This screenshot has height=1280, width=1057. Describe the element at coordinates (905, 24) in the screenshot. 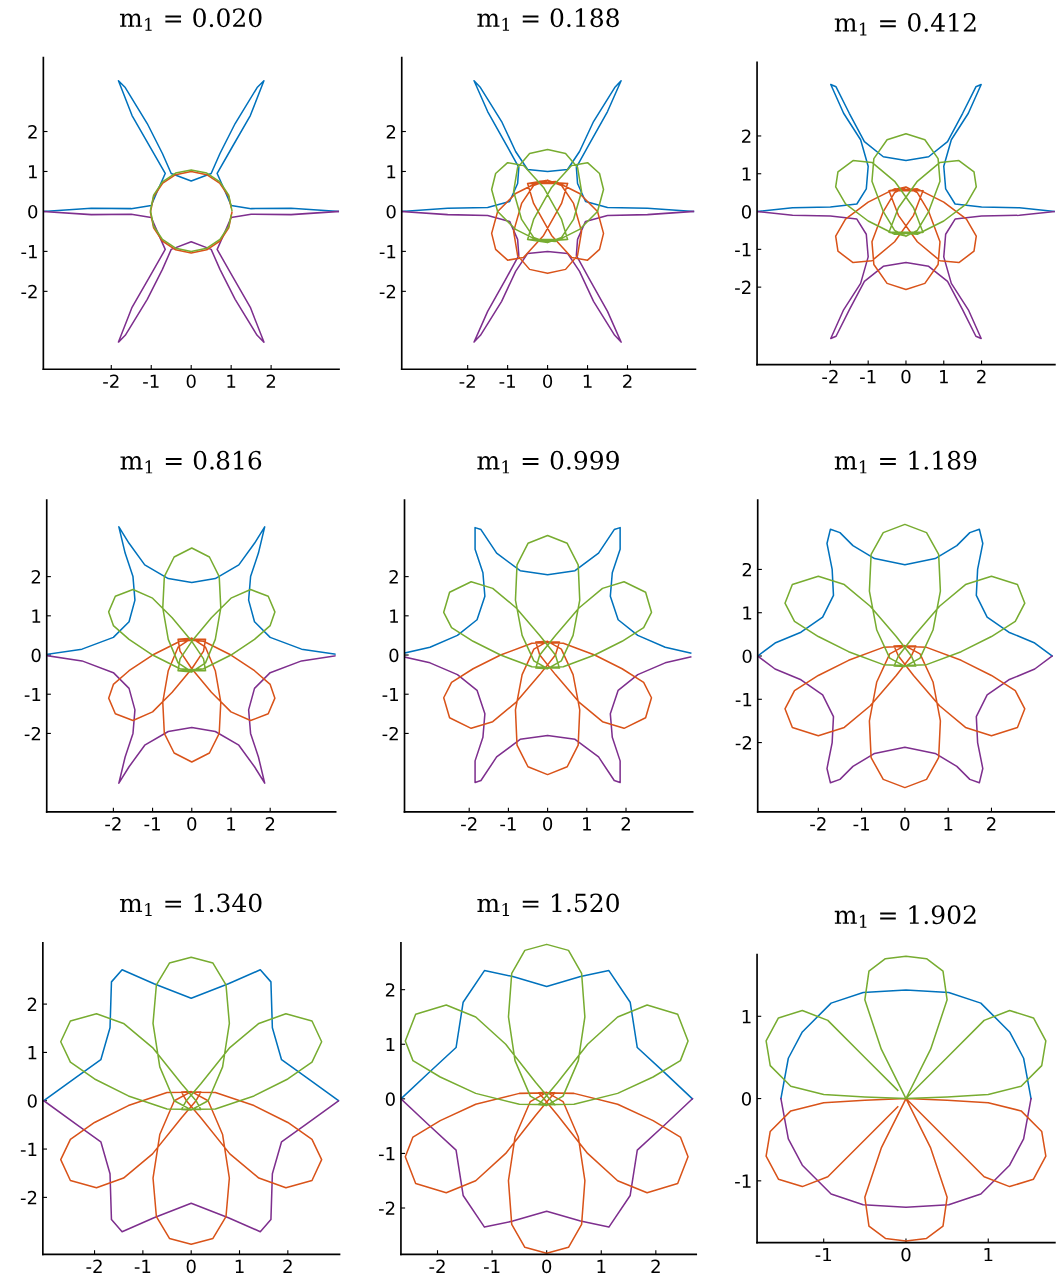

I see `chart-title: m$_{1}$ = 0.412` at that location.